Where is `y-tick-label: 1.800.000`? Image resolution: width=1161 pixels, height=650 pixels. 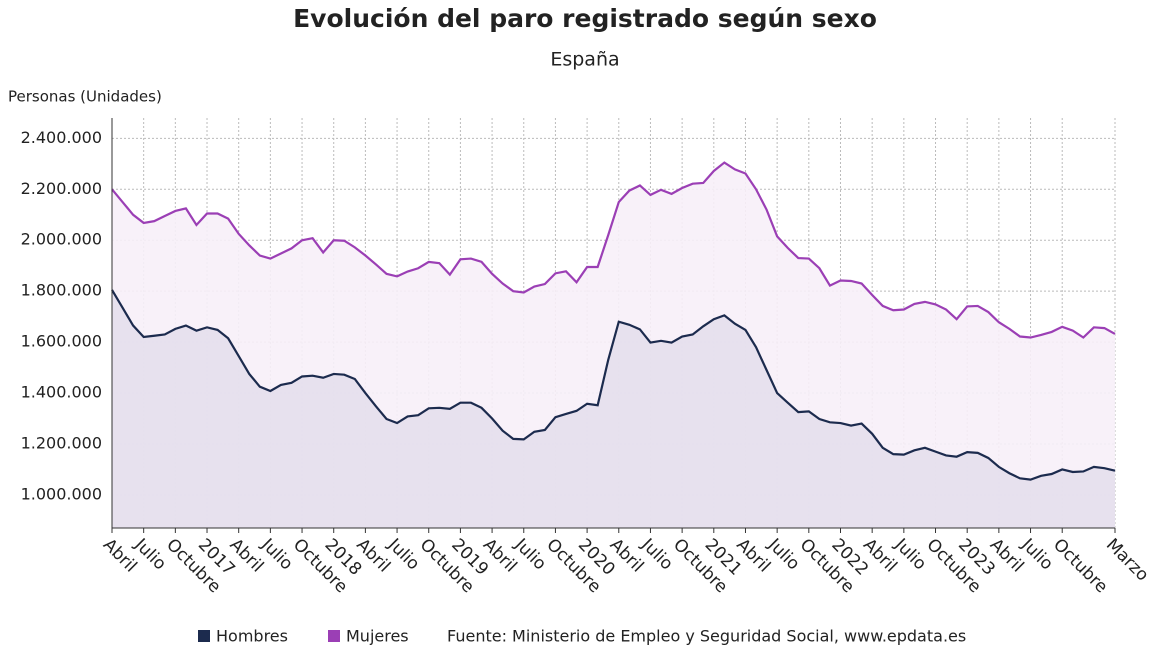
y-tick-label: 1.800.000 is located at coordinates (61, 290).